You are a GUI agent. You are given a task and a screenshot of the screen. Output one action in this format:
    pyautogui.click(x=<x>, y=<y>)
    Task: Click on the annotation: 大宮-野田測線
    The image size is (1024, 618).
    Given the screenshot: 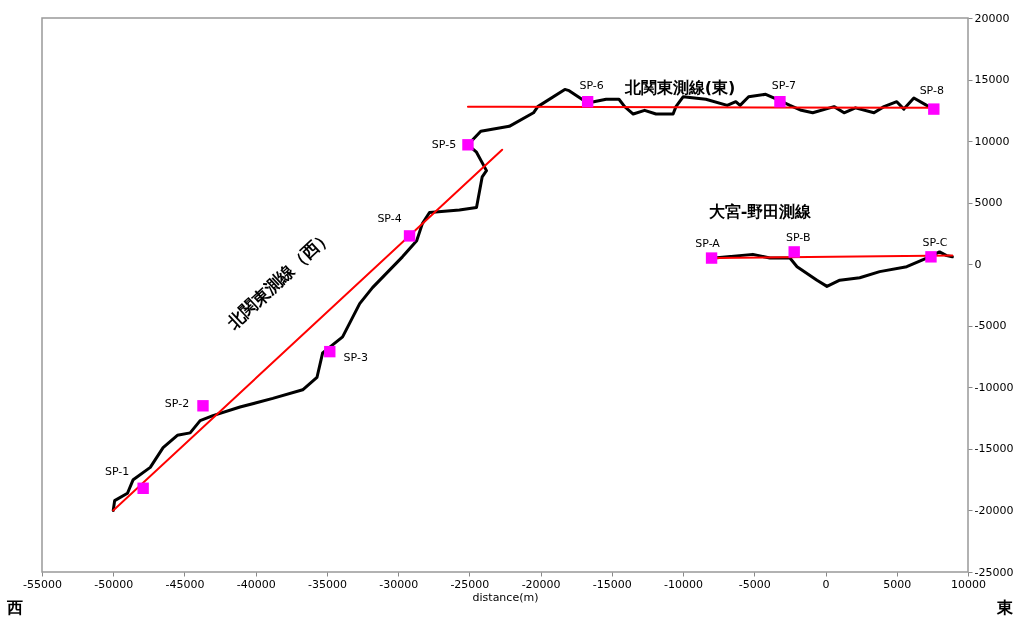 What is the action you would take?
    pyautogui.click(x=760, y=211)
    